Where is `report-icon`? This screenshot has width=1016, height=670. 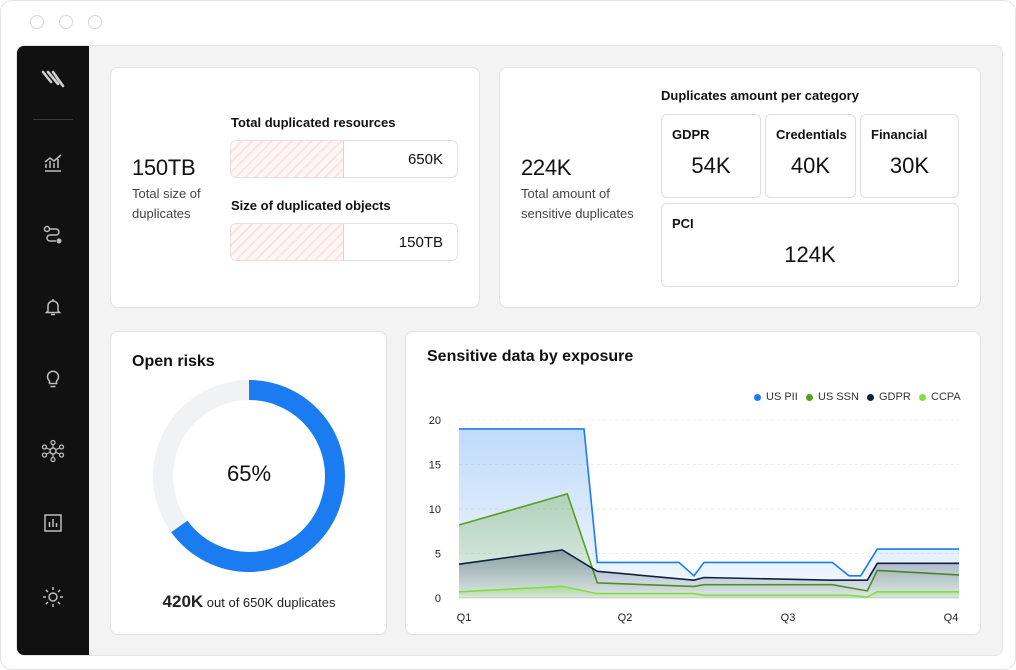 report-icon is located at coordinates (53, 523).